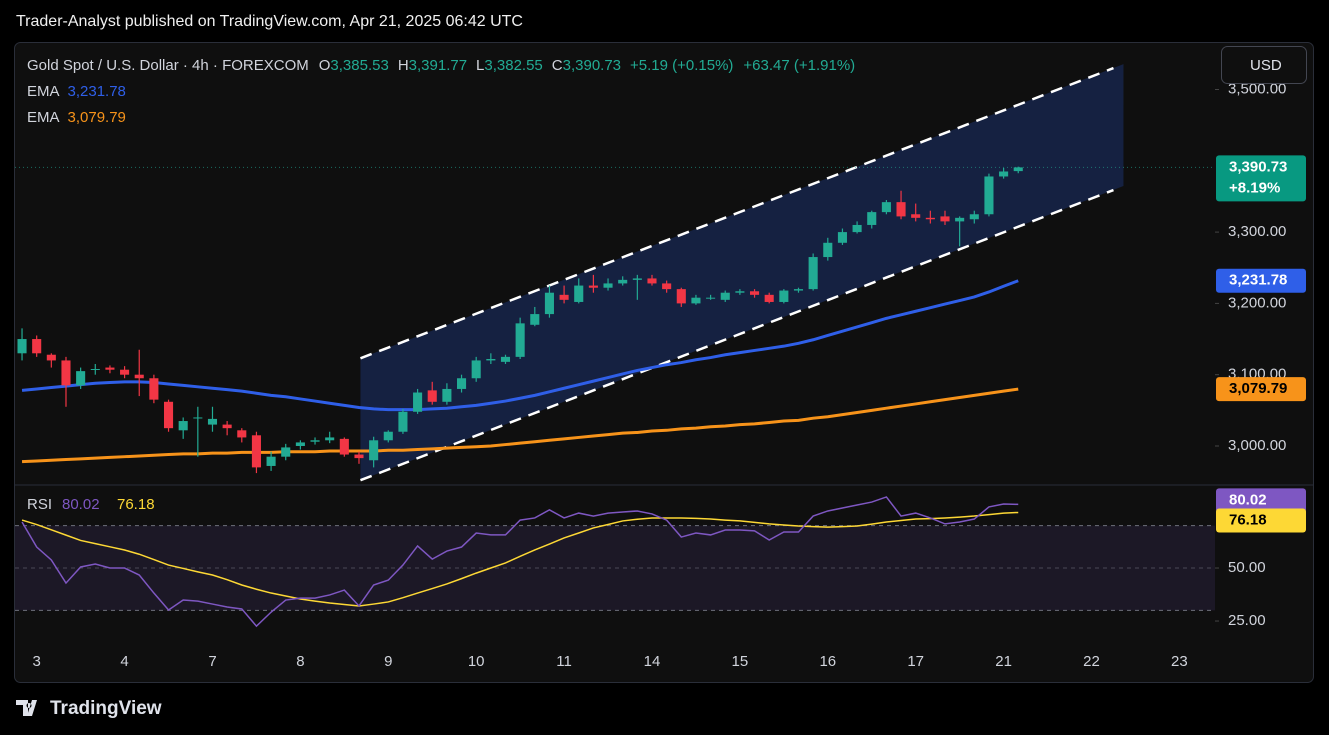  Describe the element at coordinates (1258, 388) in the screenshot. I see `price-badge-label: 3,079.79` at that location.